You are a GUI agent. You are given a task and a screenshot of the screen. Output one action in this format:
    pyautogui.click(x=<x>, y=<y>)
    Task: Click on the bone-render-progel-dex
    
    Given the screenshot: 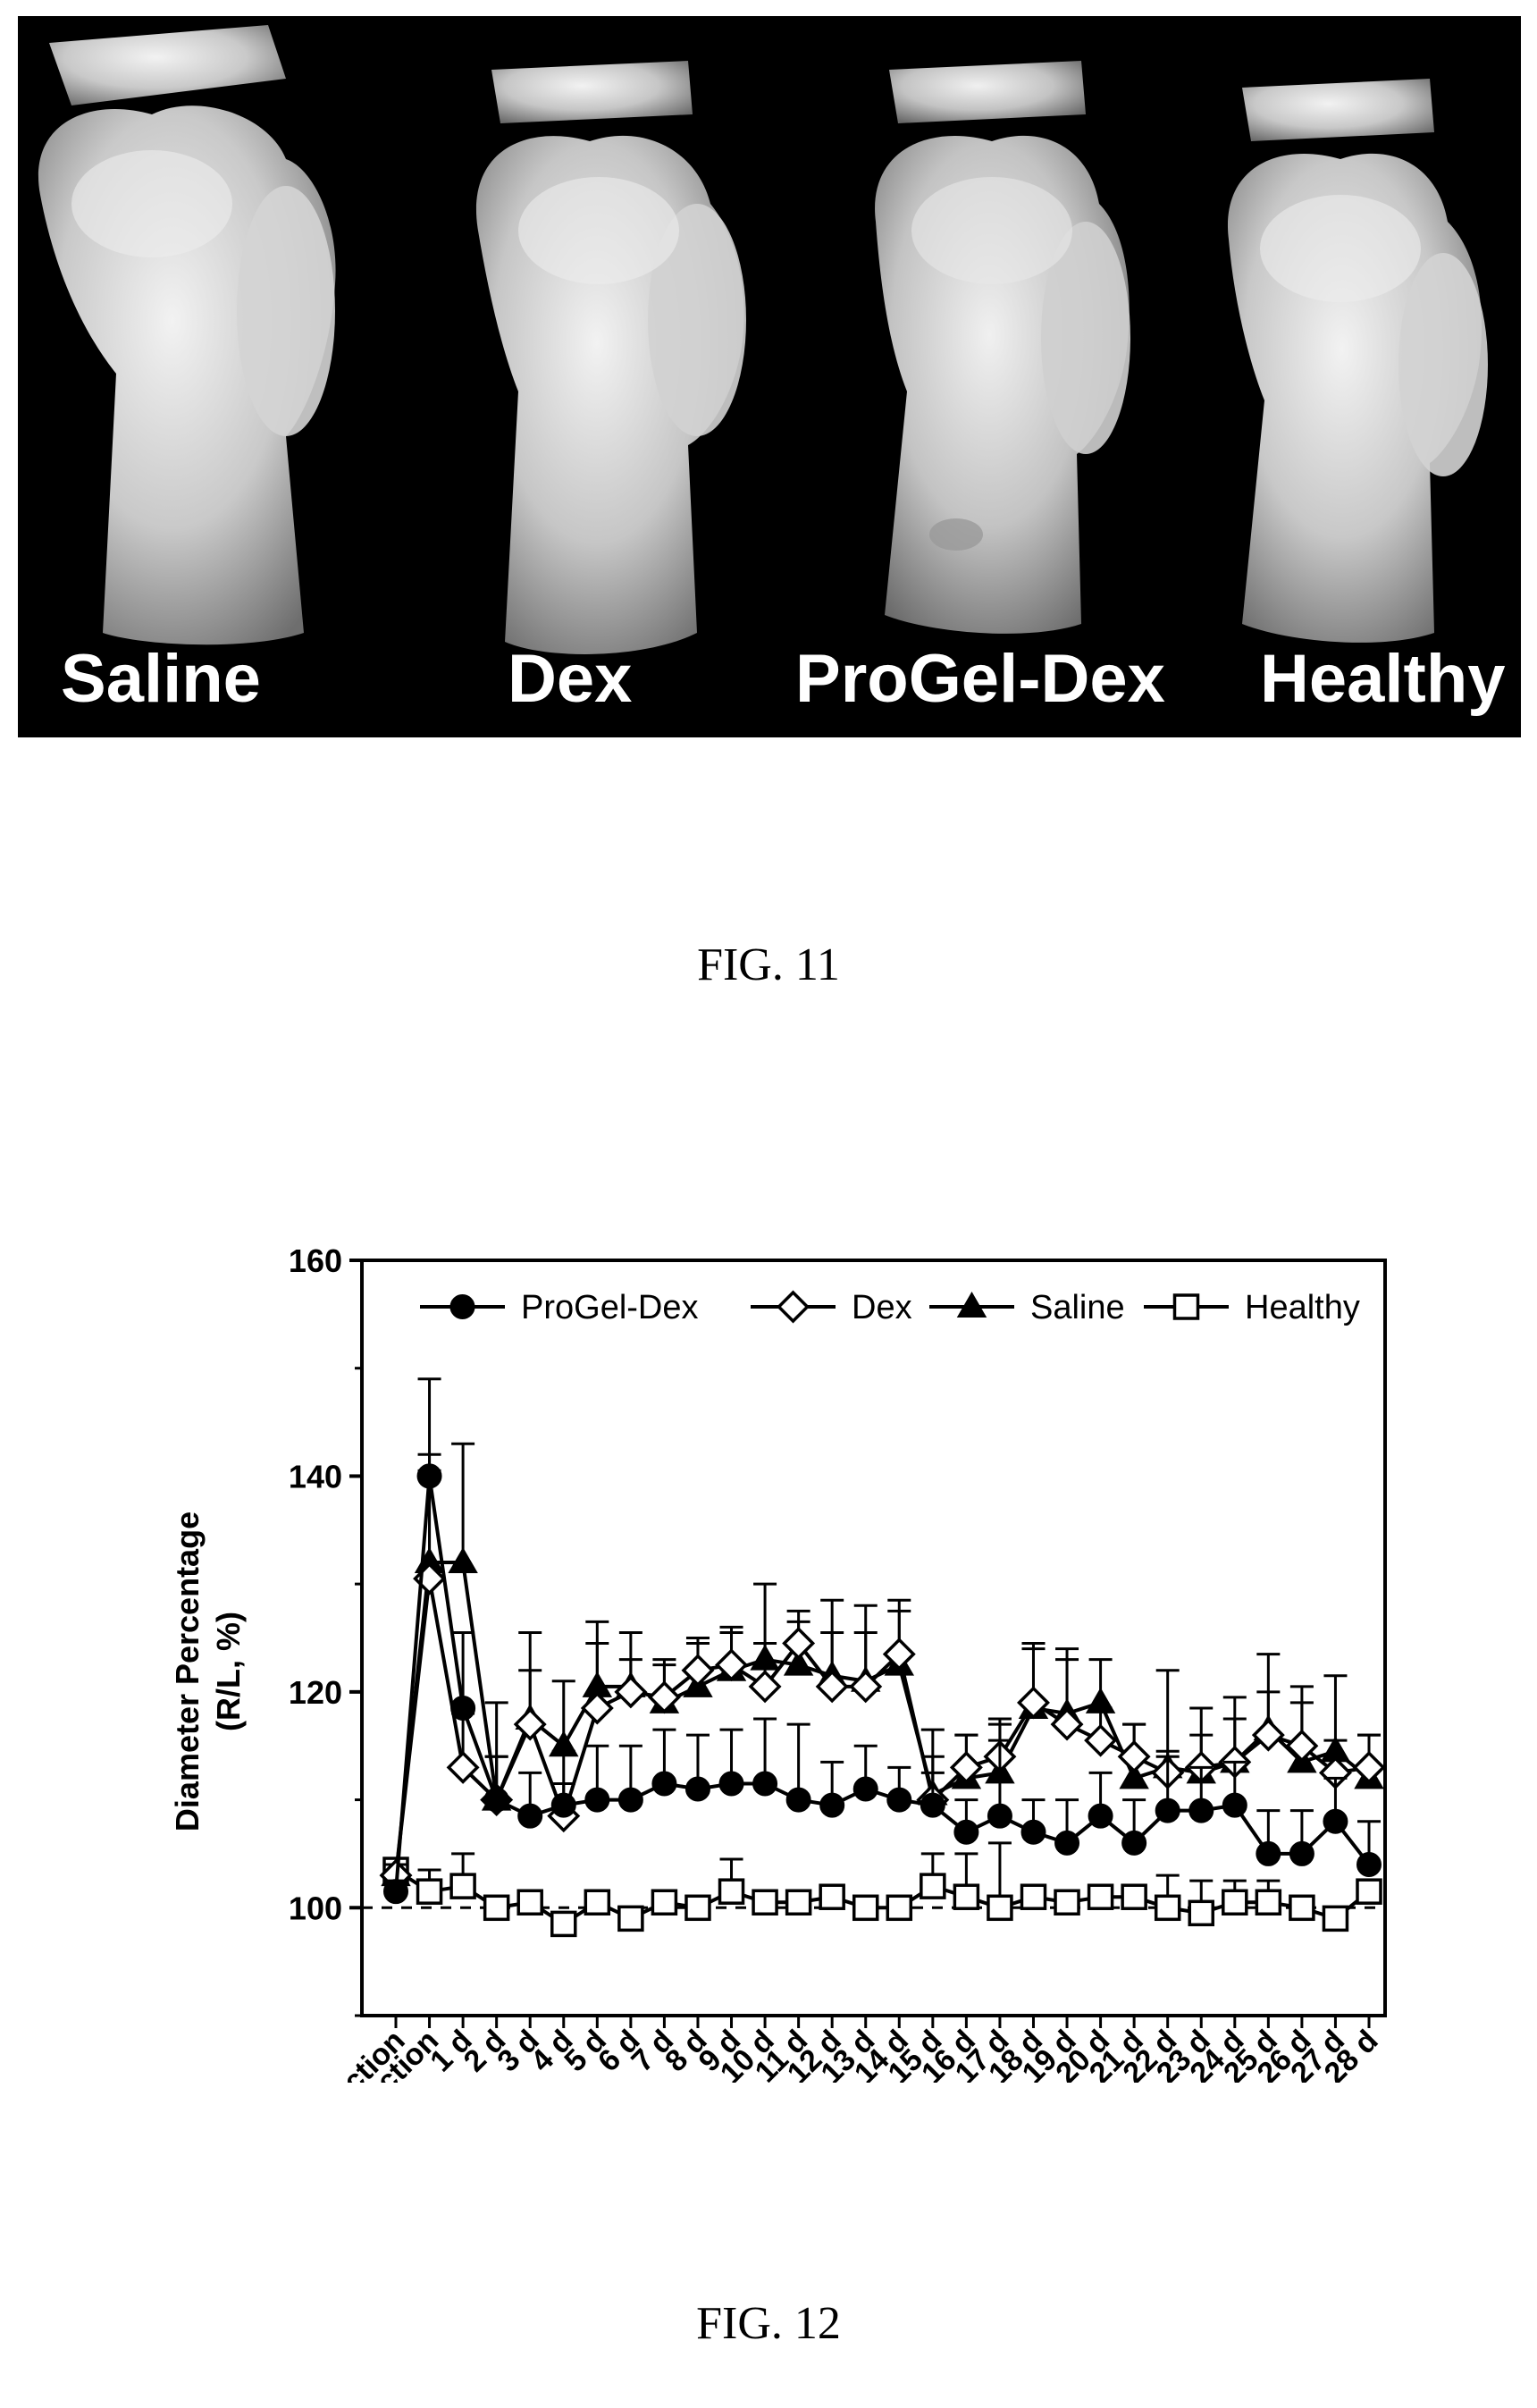 What is the action you would take?
    pyautogui.click(x=1003, y=348)
    